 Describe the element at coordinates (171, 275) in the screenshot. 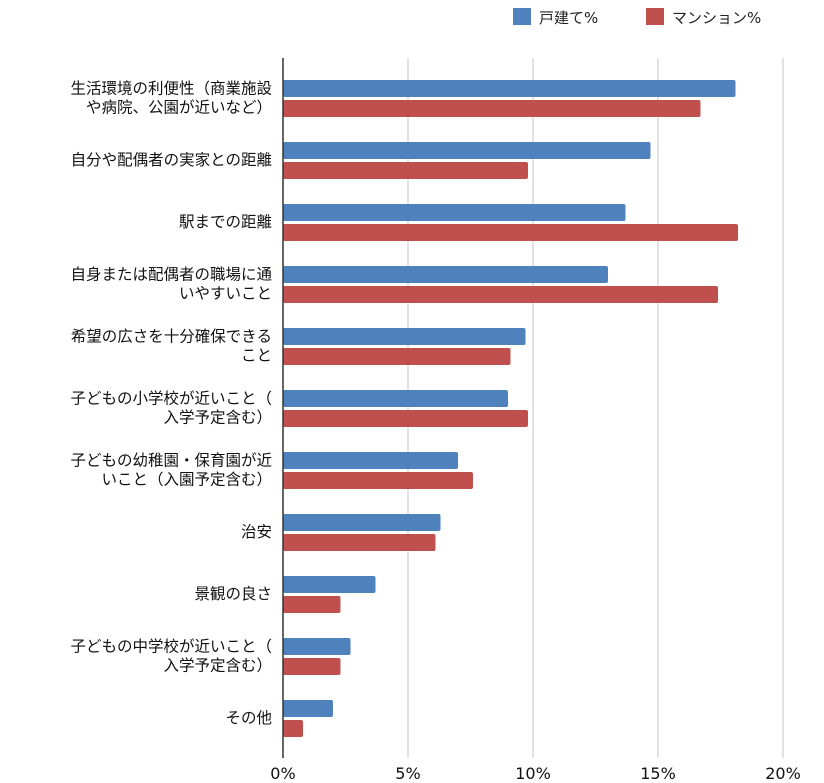

I see `category-label: 自身または配偶者の職場に通` at that location.